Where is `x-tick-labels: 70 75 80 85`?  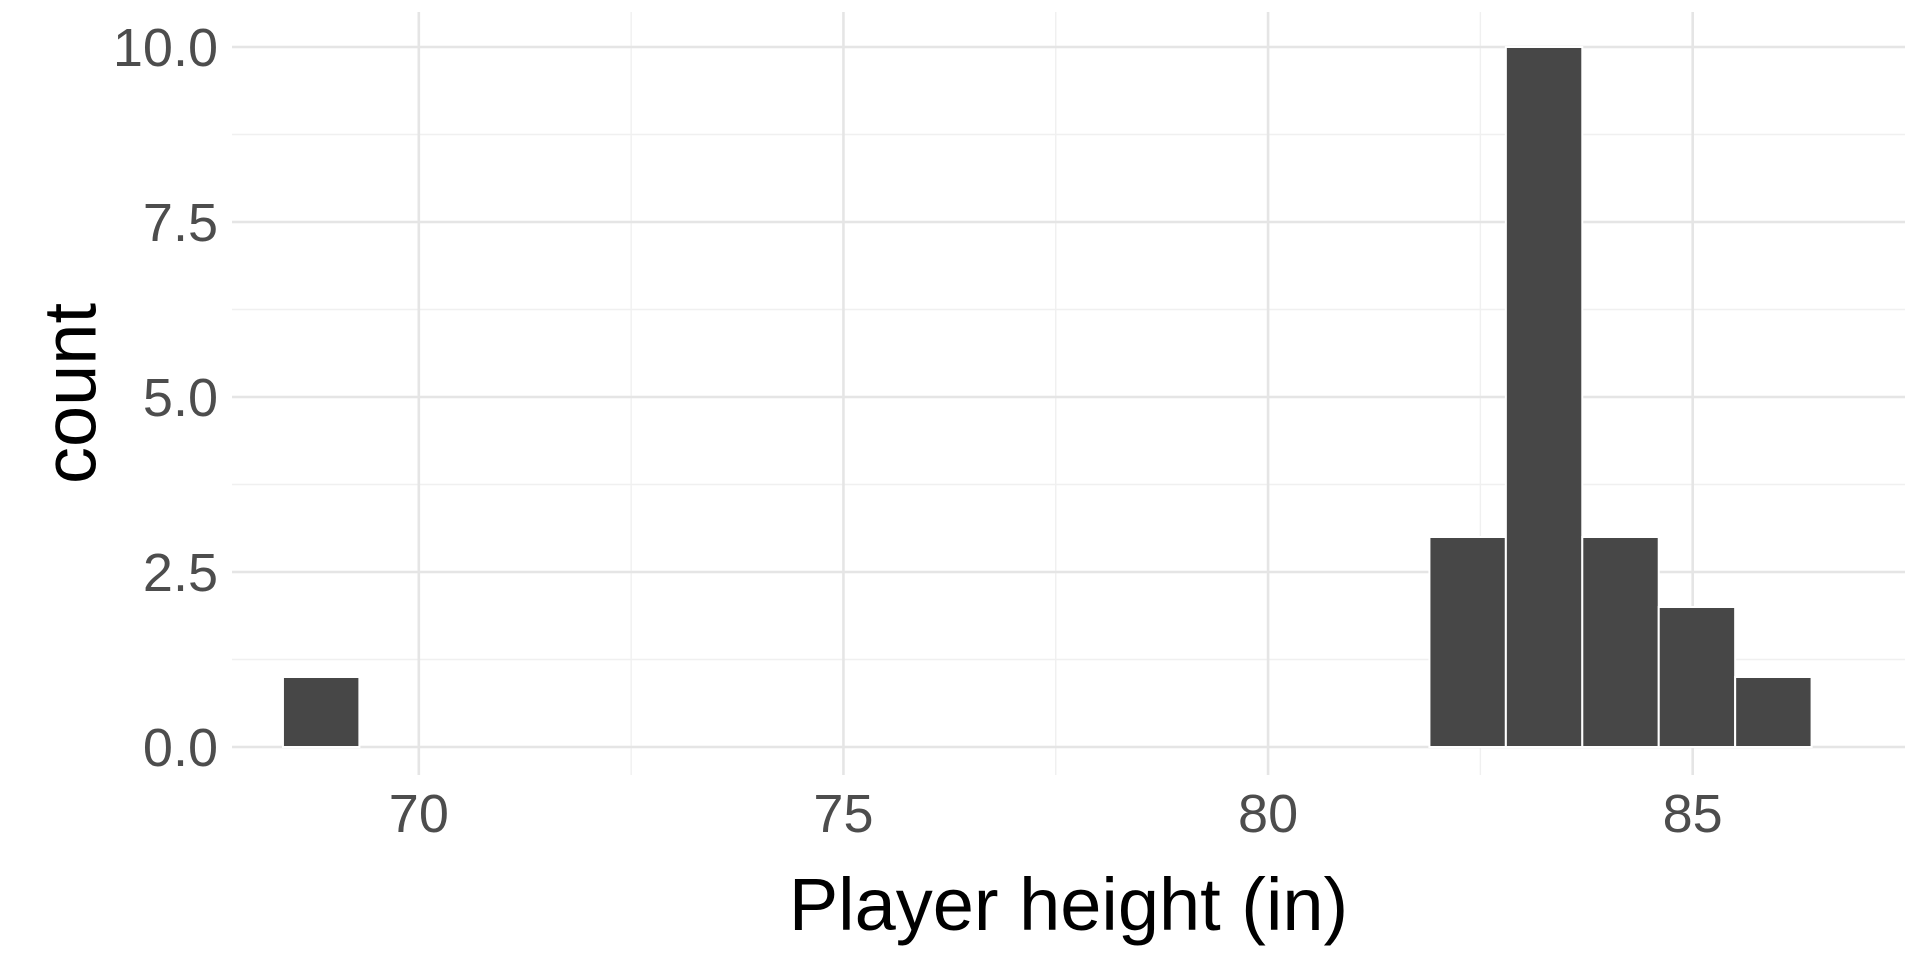
x-tick-labels: 70 75 80 85 is located at coordinates (1056, 814).